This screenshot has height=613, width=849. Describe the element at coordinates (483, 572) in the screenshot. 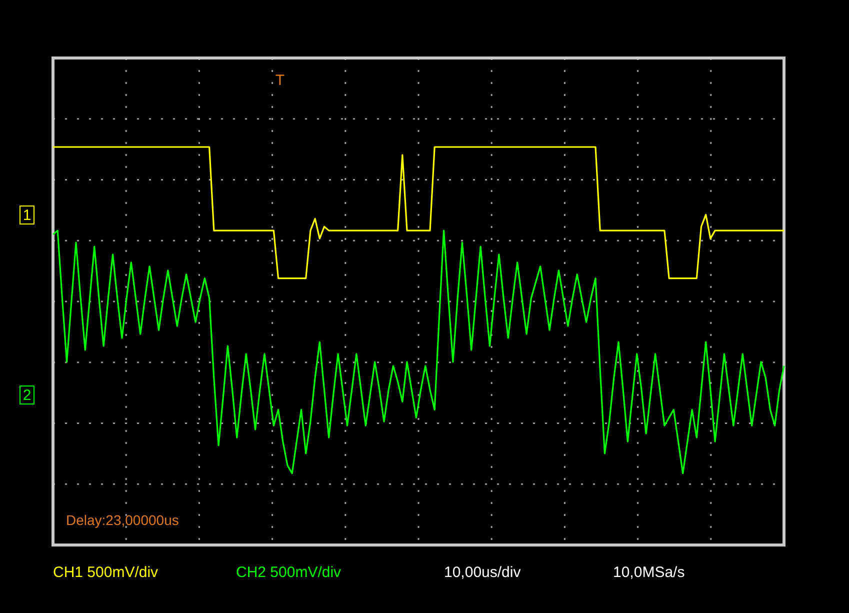

I see `text: 10,00us/div` at that location.